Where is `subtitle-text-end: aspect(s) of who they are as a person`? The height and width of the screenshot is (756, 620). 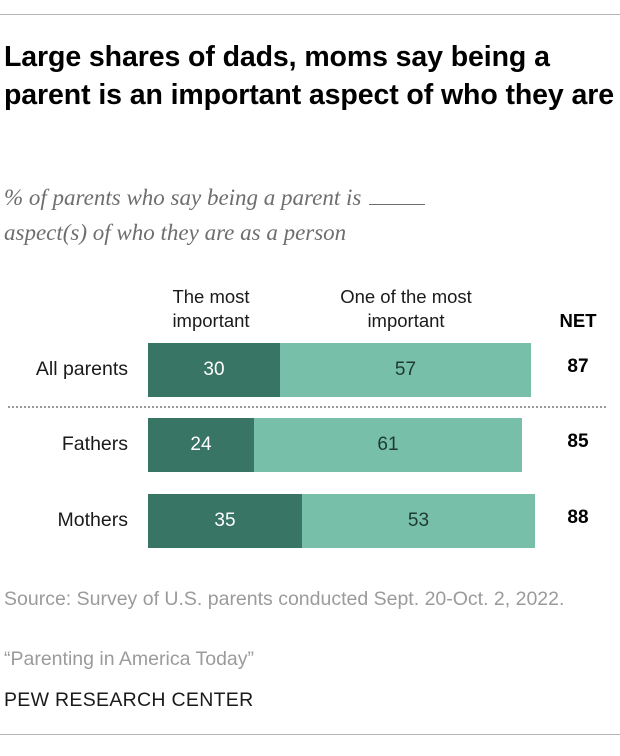 subtitle-text-end: aspect(s) of who they are as a person is located at coordinates (175, 232).